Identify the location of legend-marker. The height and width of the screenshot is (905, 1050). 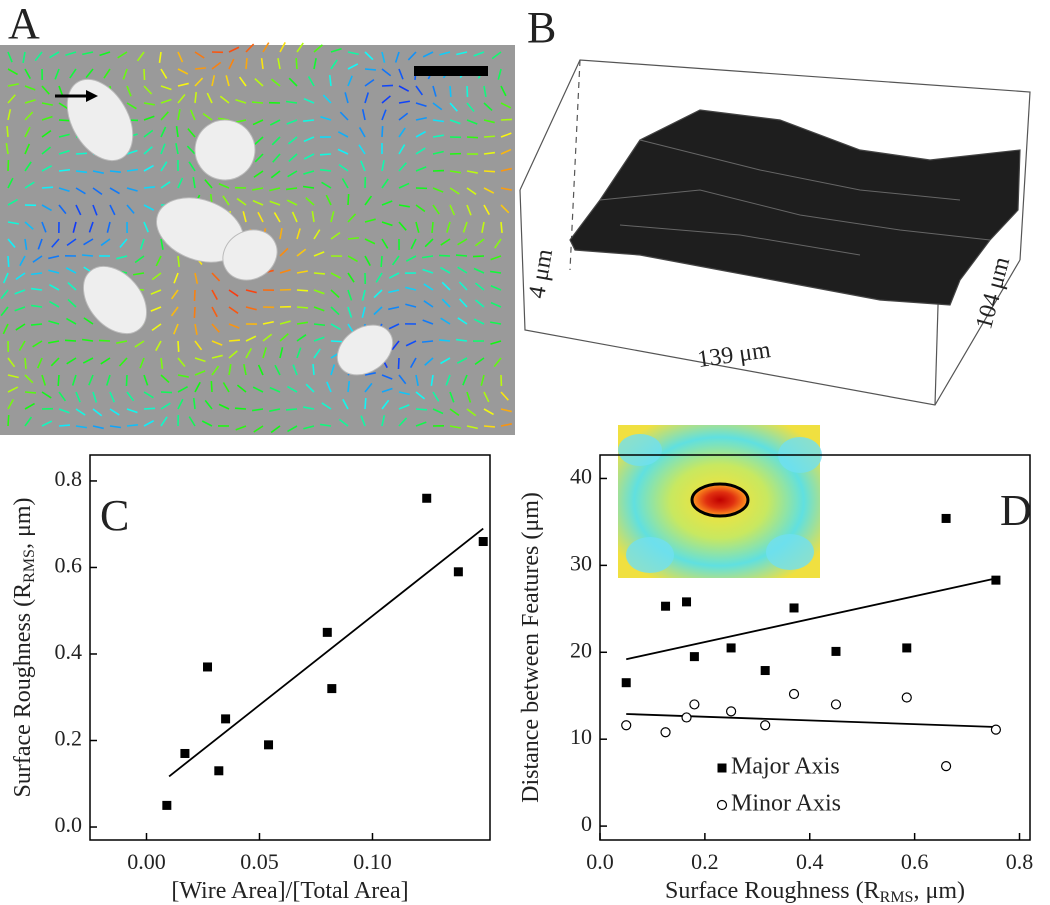
(722, 805).